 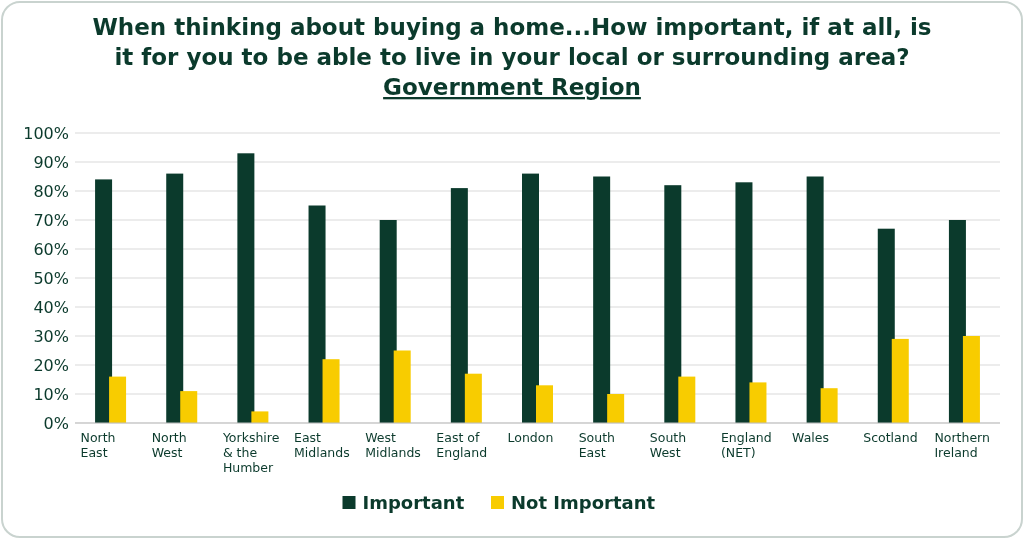 I want to click on y-tick-label: 60%, so click(x=51, y=249).